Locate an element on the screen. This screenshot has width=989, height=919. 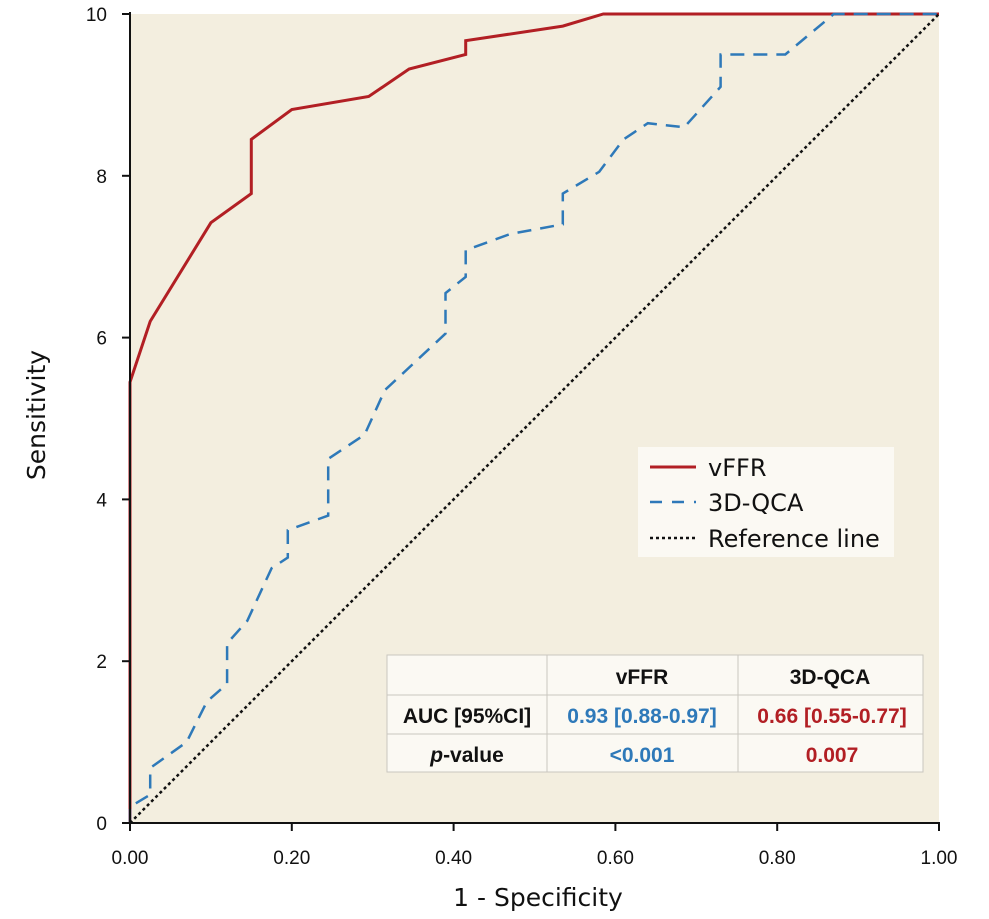
p-italic: p is located at coordinates (436, 755).